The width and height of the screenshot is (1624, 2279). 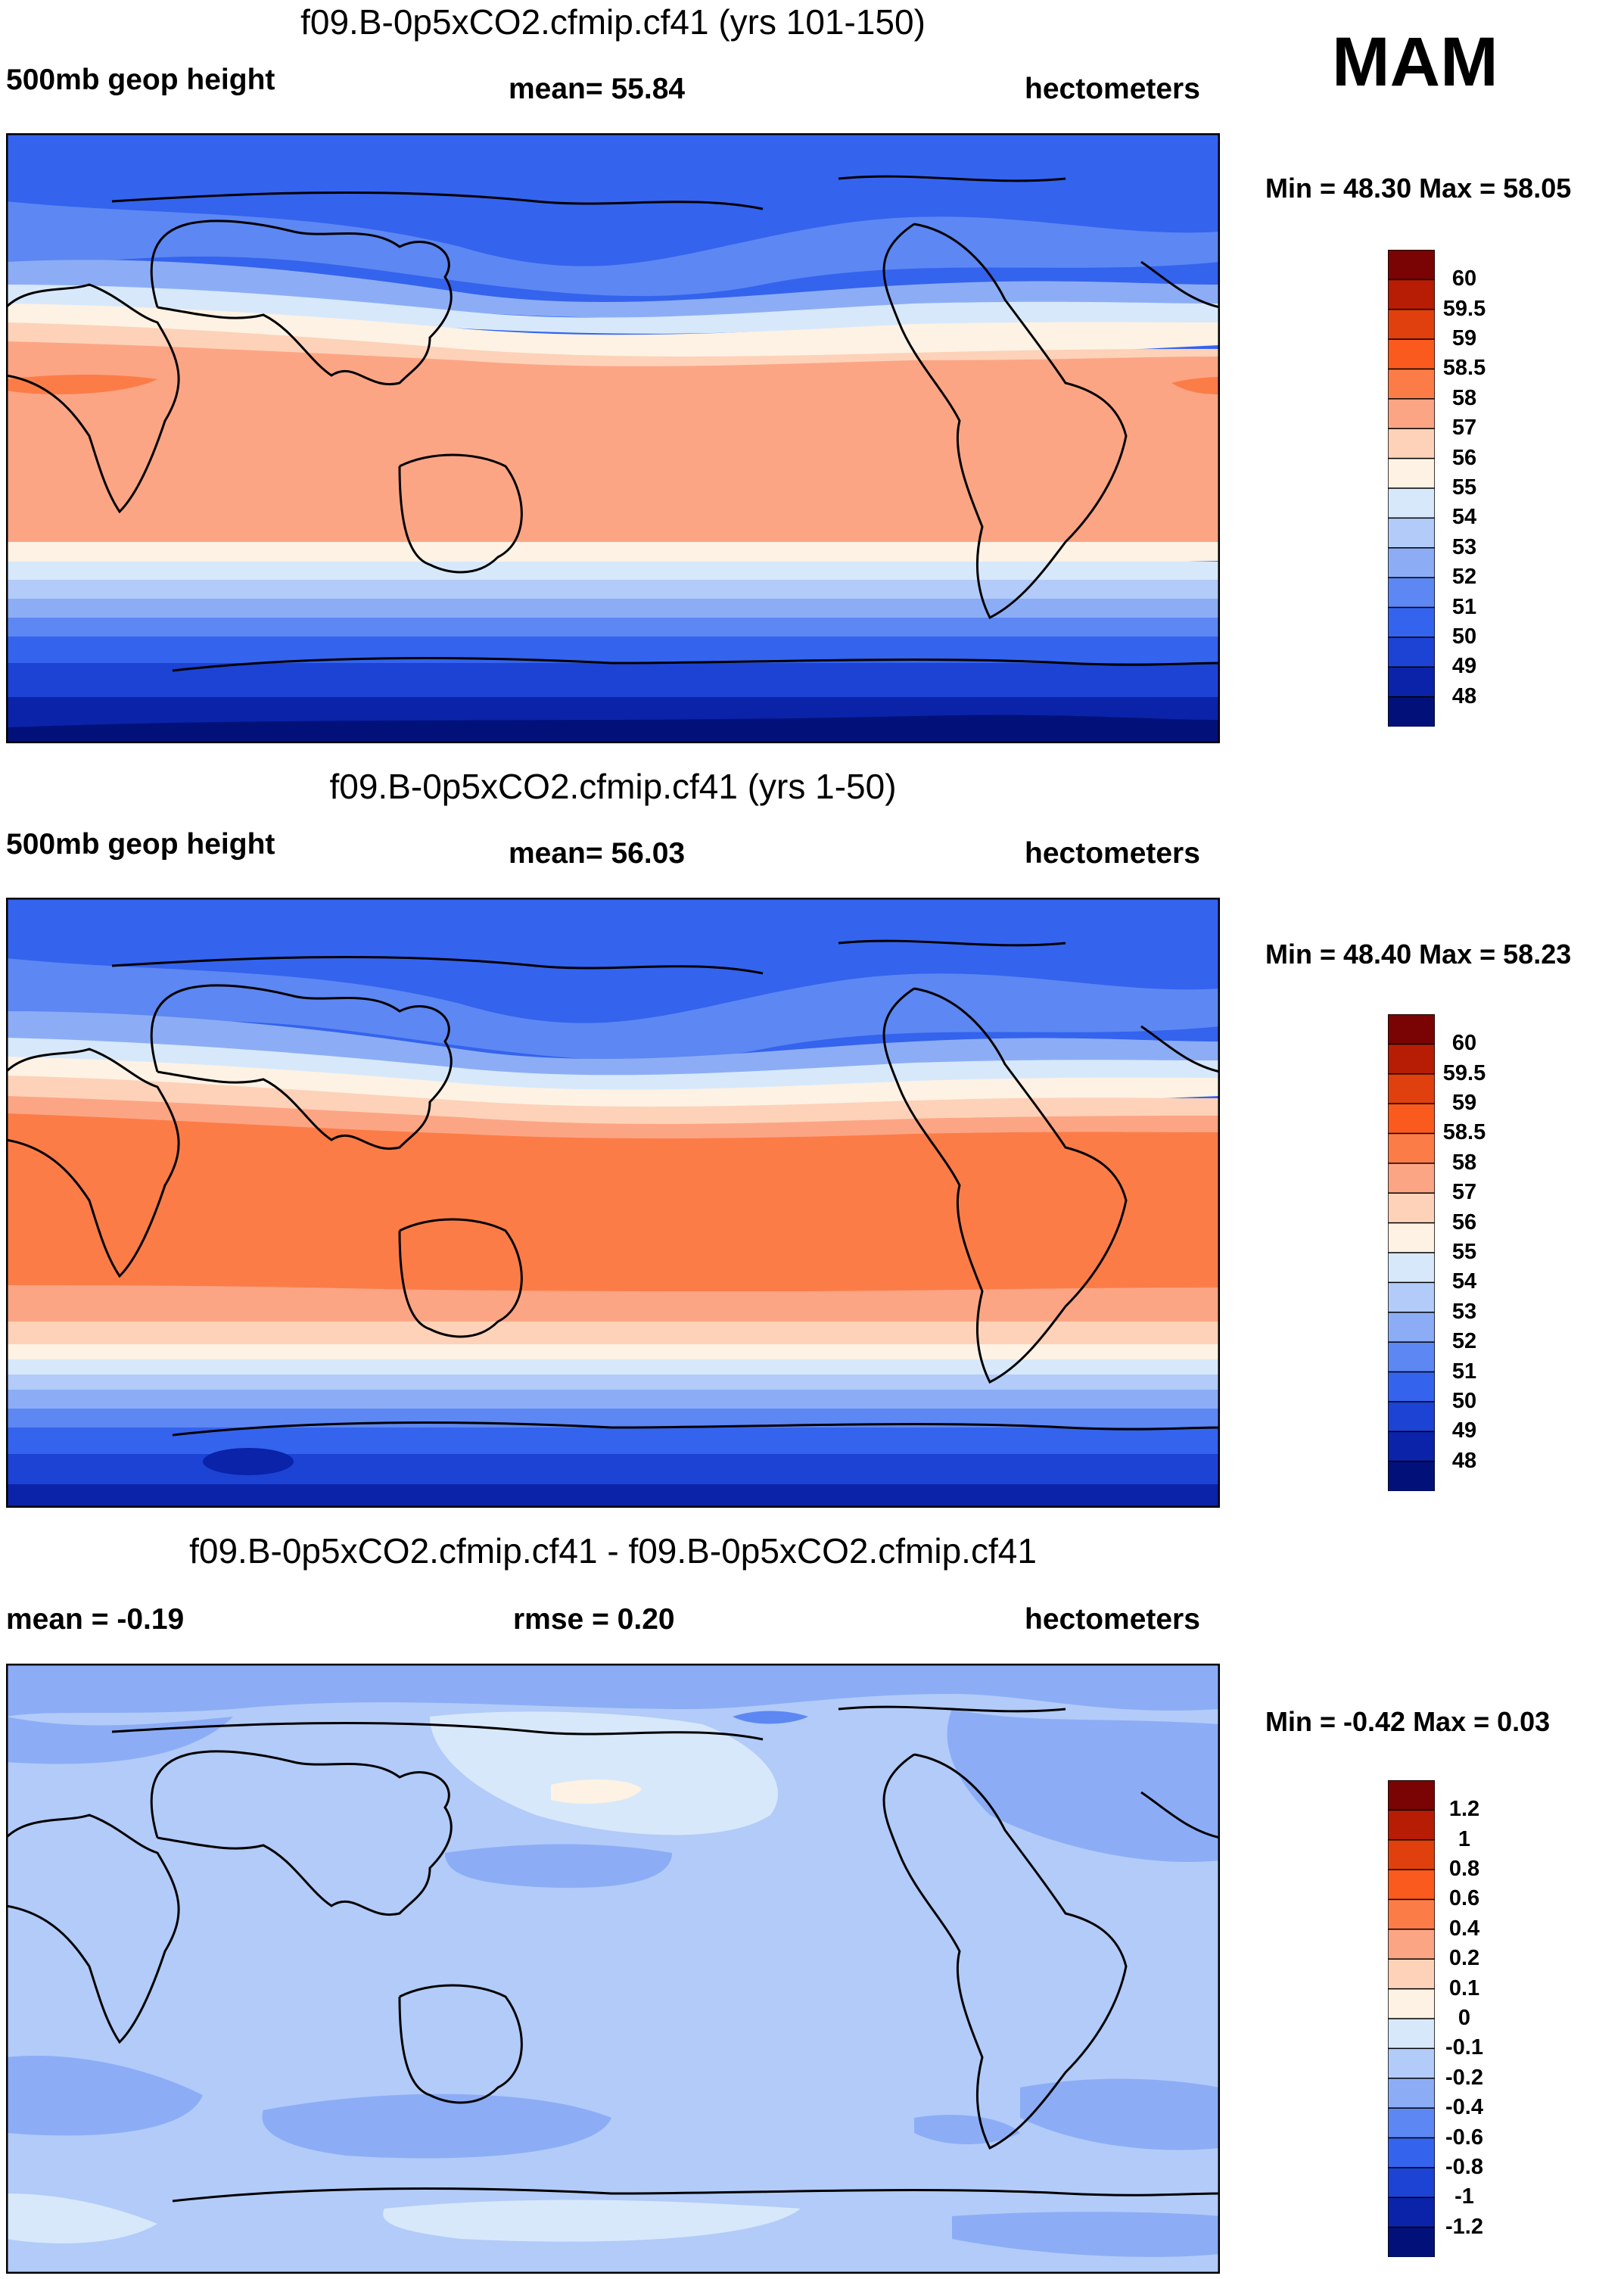 What do you see at coordinates (597, 89) in the screenshot?
I see `panel-1-mean-label: mean= 55.84` at bounding box center [597, 89].